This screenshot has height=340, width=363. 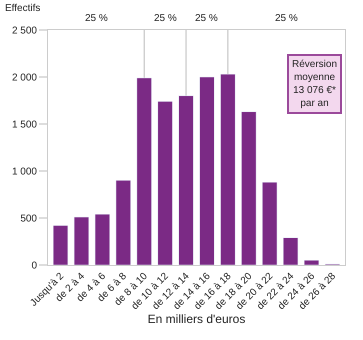 What do you see at coordinates (29, 219) in the screenshot?
I see `y-tick-label: 500` at bounding box center [29, 219].